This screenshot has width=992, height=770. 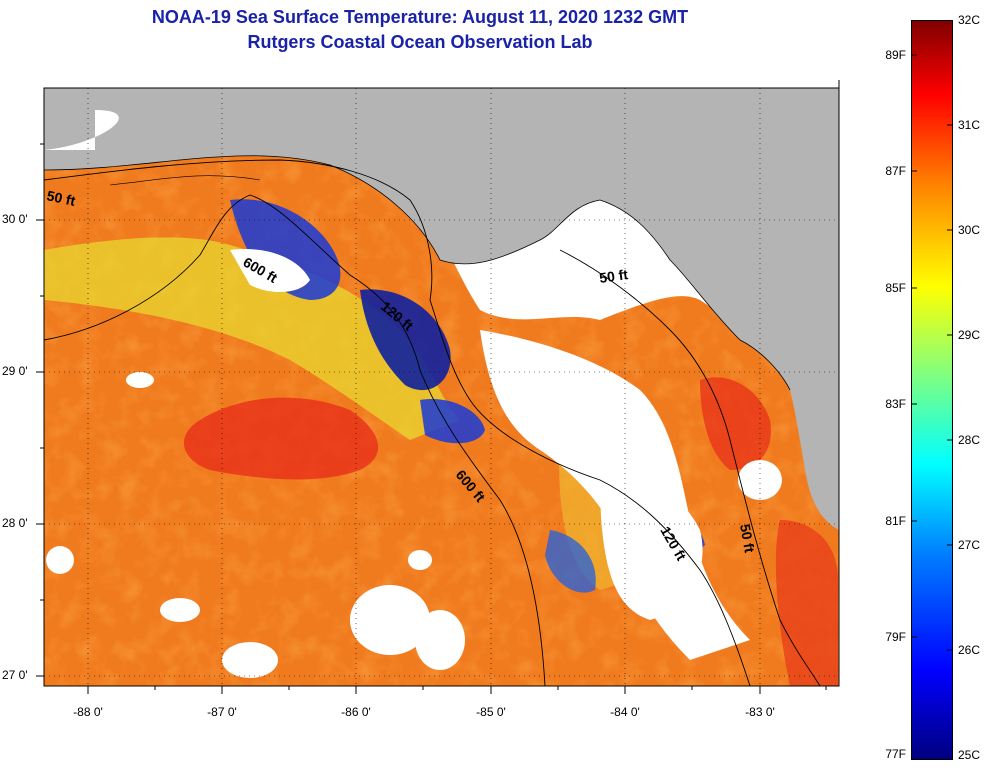 I want to click on contour-50ft-west, so click(x=238, y=230).